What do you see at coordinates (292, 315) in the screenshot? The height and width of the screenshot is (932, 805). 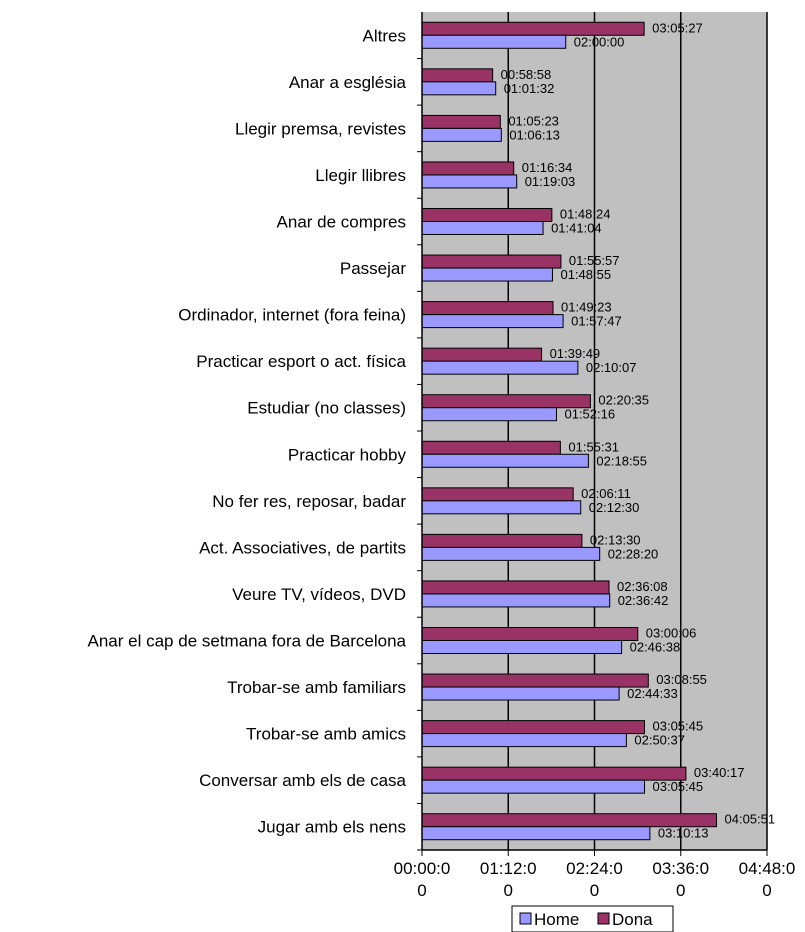 I see `category-label: Ordinador, internet (fora feina)` at bounding box center [292, 315].